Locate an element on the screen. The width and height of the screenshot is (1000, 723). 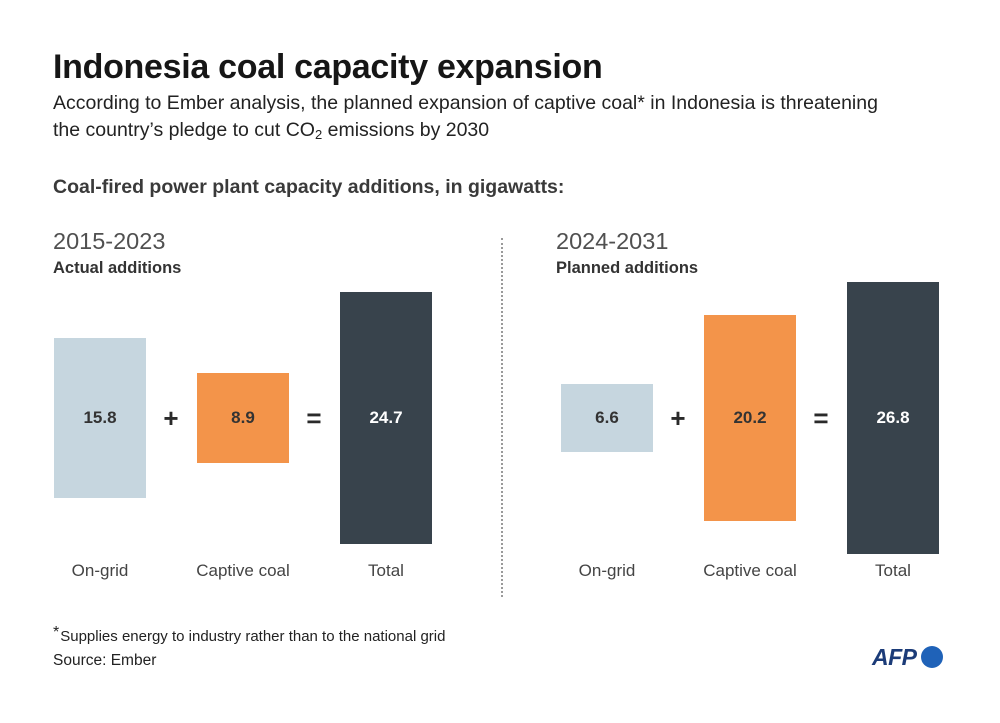
bar-value-label: 20.2 is located at coordinates (750, 417).